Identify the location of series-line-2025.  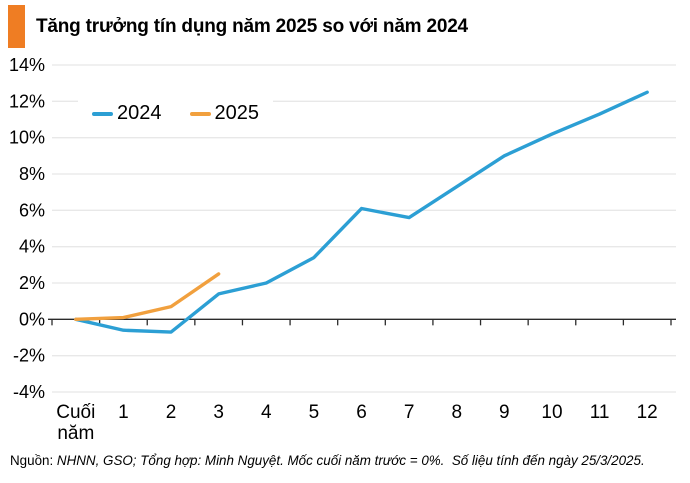
(147, 297).